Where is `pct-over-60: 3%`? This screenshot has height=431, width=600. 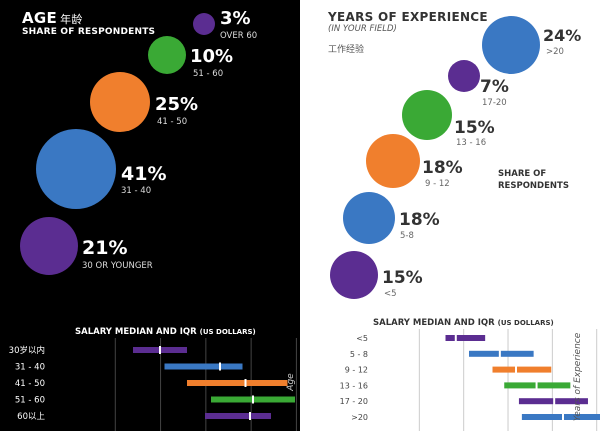
pct-over-60: 3% is located at coordinates (235, 18).